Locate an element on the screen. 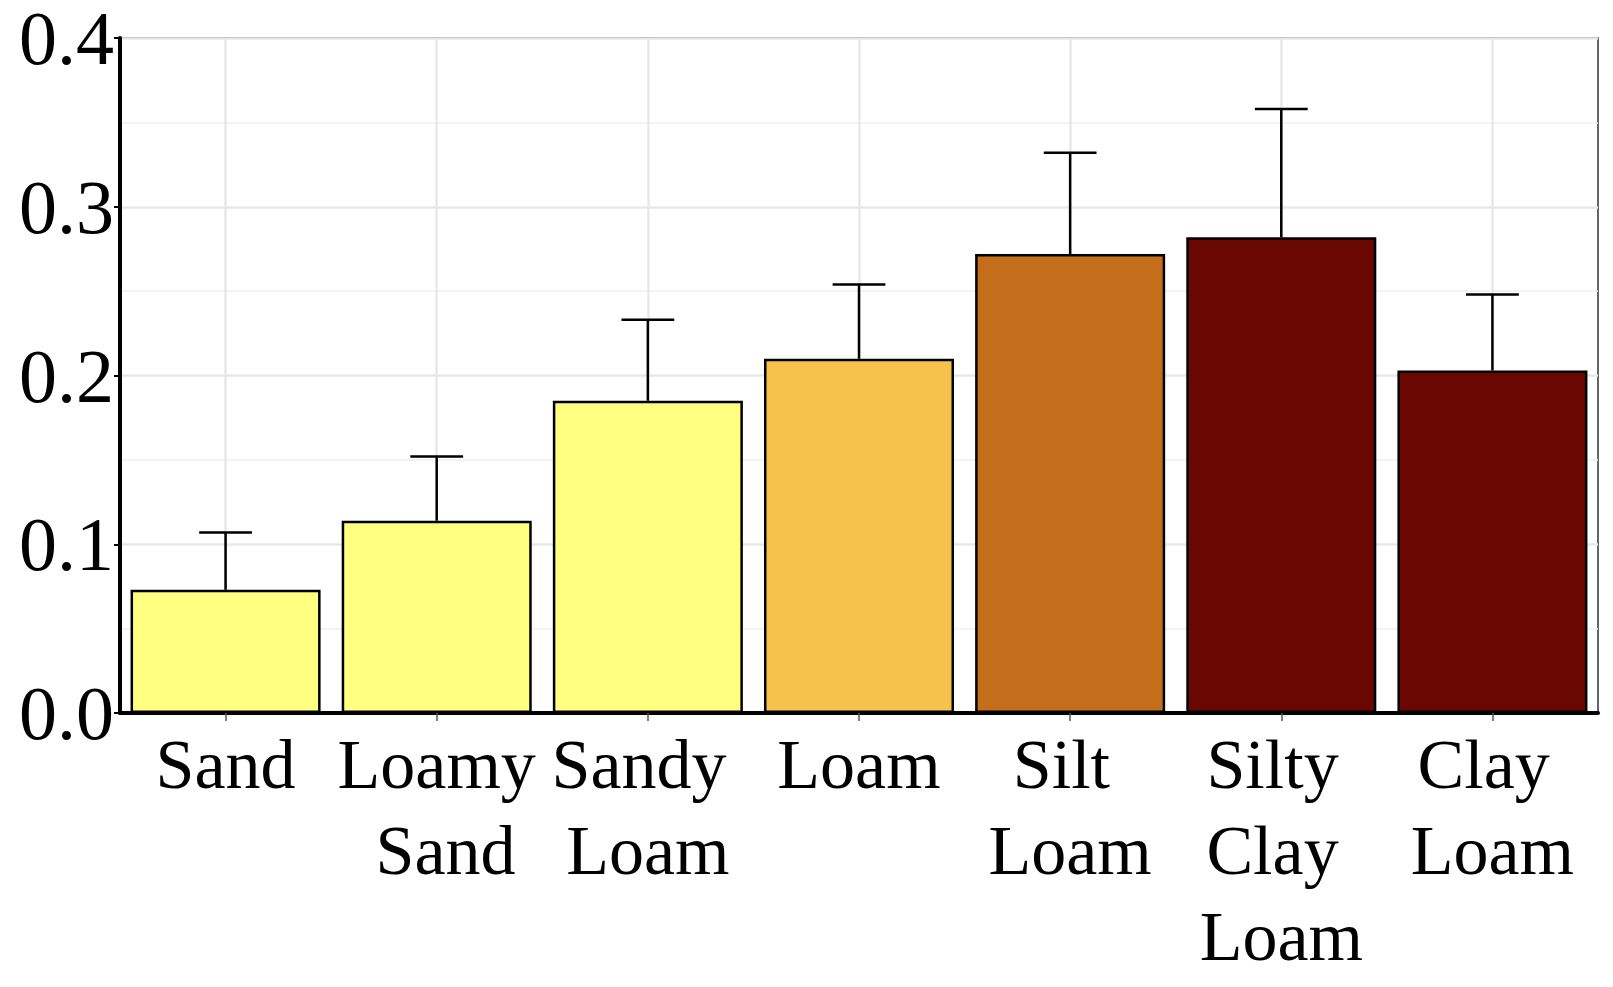 This screenshot has height=987, width=1613. x-tick-label: Sand is located at coordinates (225, 764).